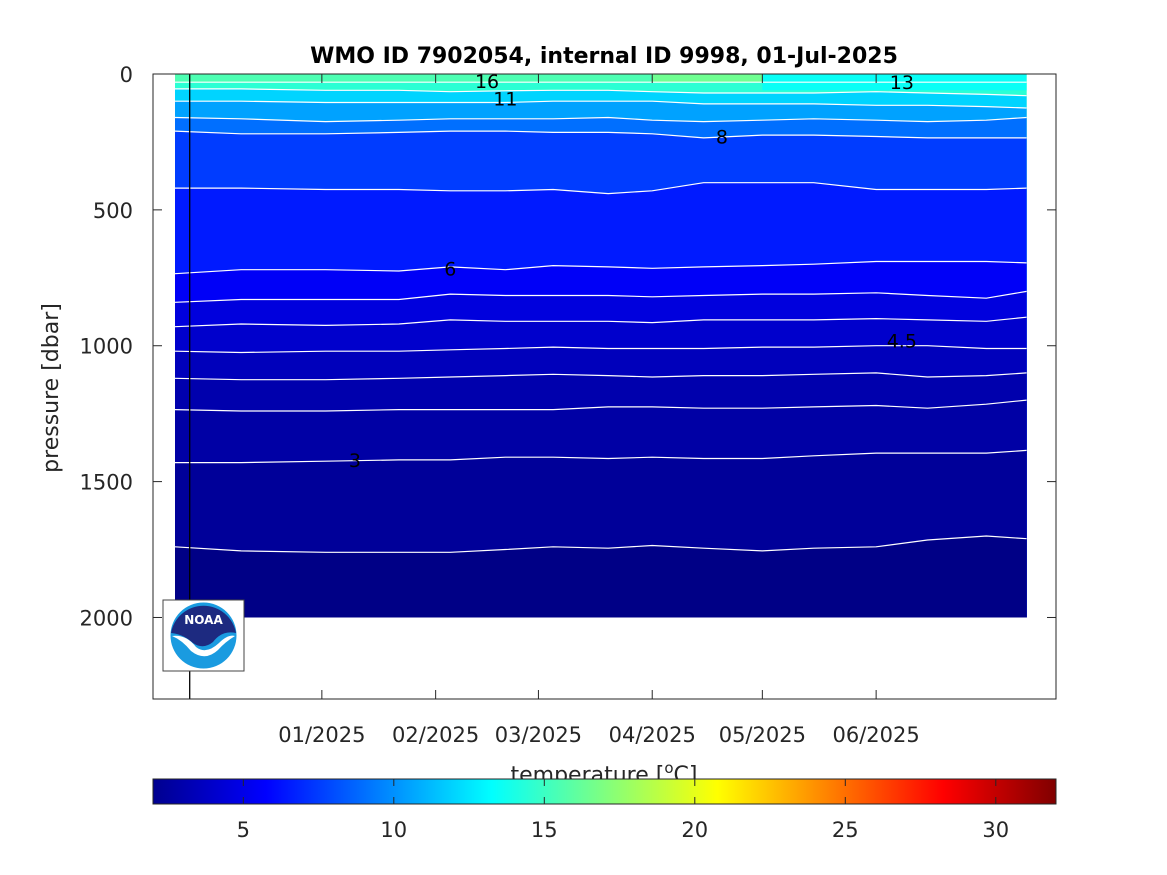 This screenshot has height=875, width=1167. Describe the element at coordinates (393, 830) in the screenshot. I see `colorbar-tick-label: 10` at that location.